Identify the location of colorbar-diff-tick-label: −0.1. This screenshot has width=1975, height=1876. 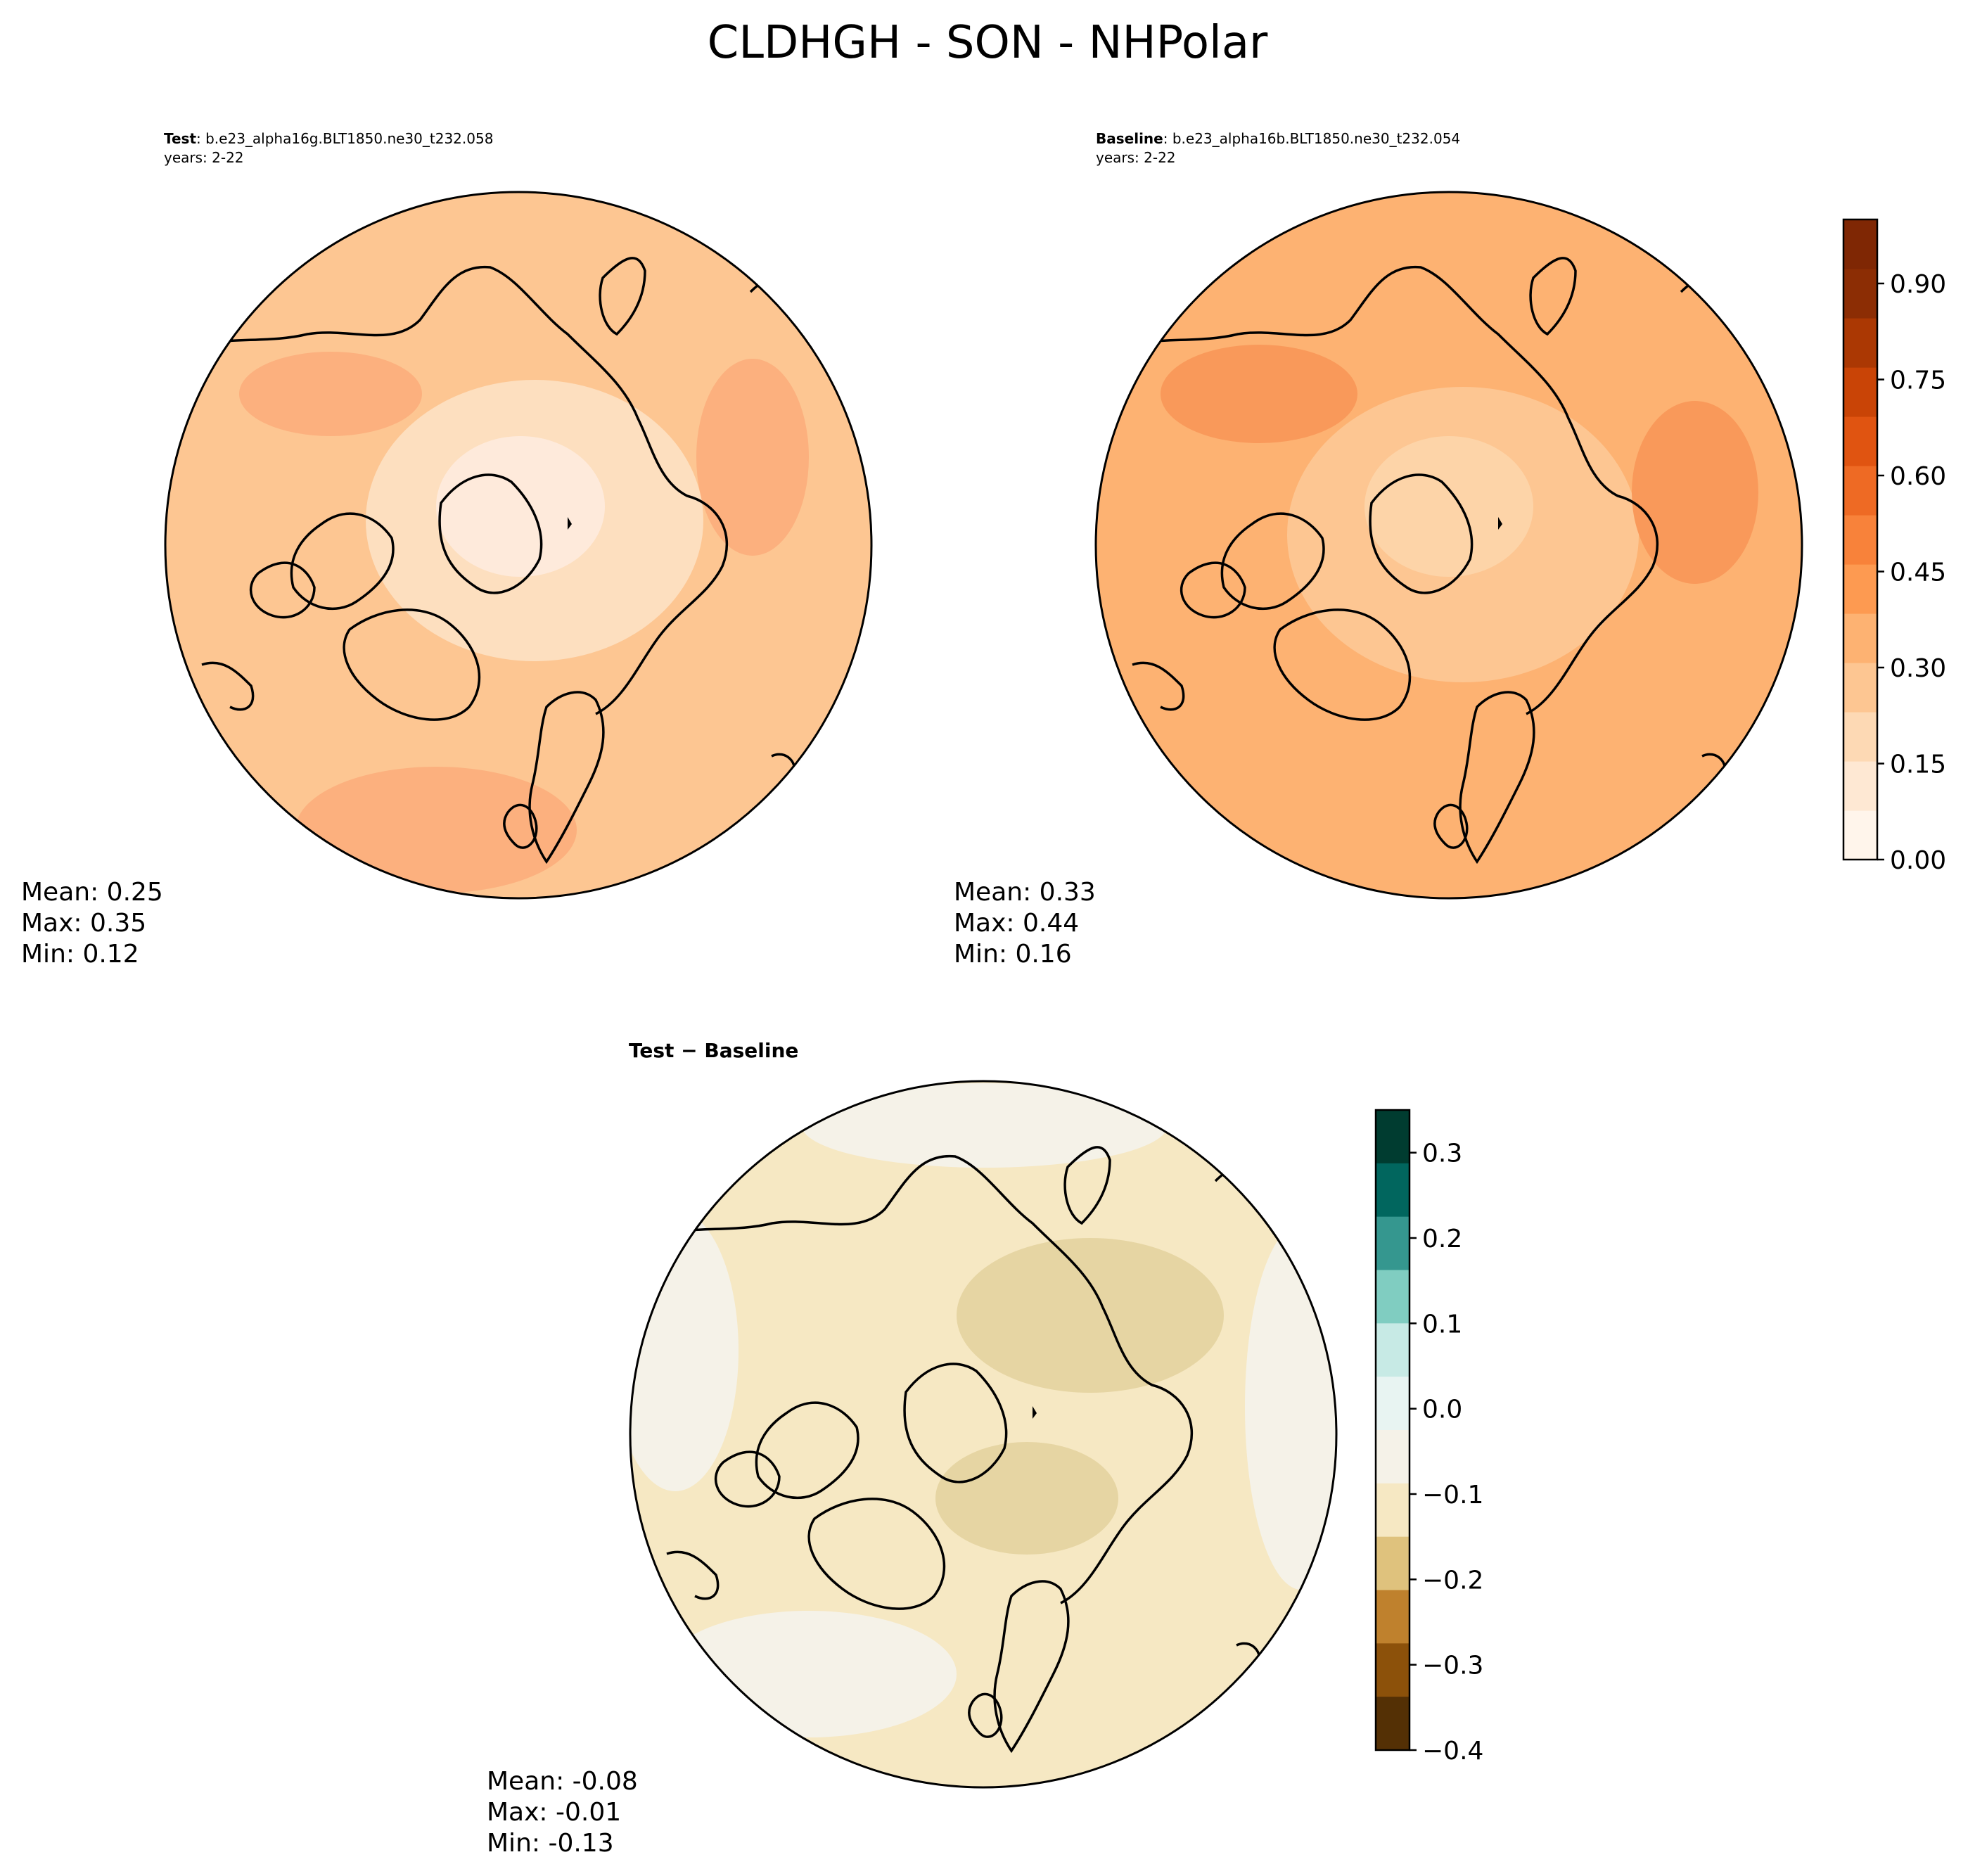
(1452, 1495).